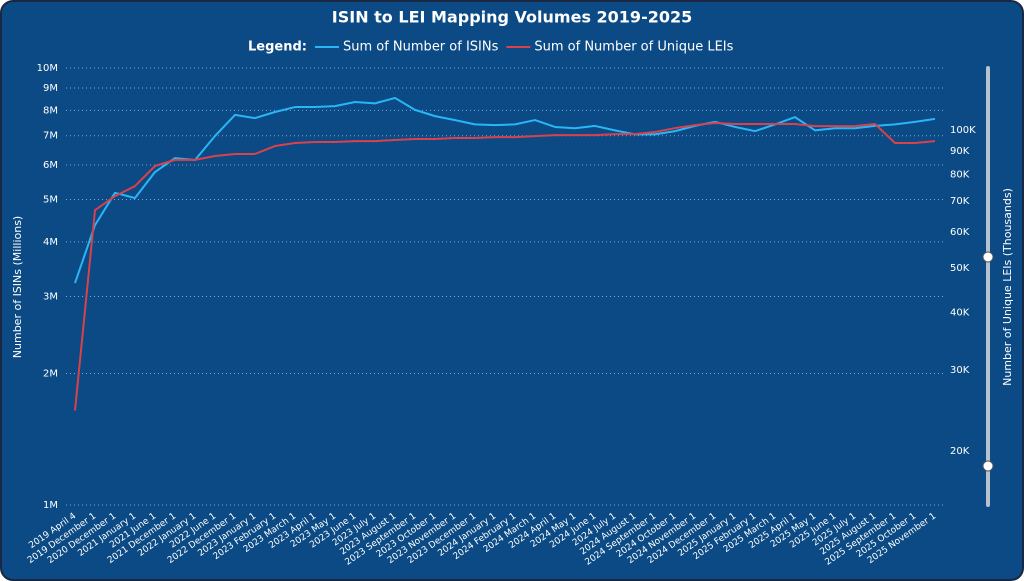 This screenshot has width=1024, height=581. I want to click on y2-tick-label: 50K, so click(960, 268).